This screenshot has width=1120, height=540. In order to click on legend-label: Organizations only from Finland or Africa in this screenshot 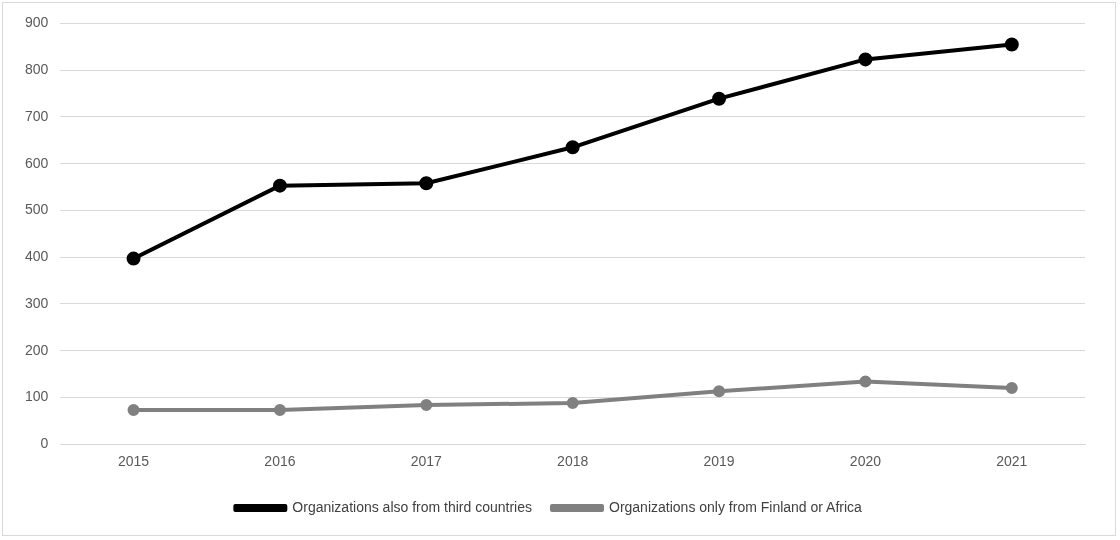, I will do `click(736, 506)`.